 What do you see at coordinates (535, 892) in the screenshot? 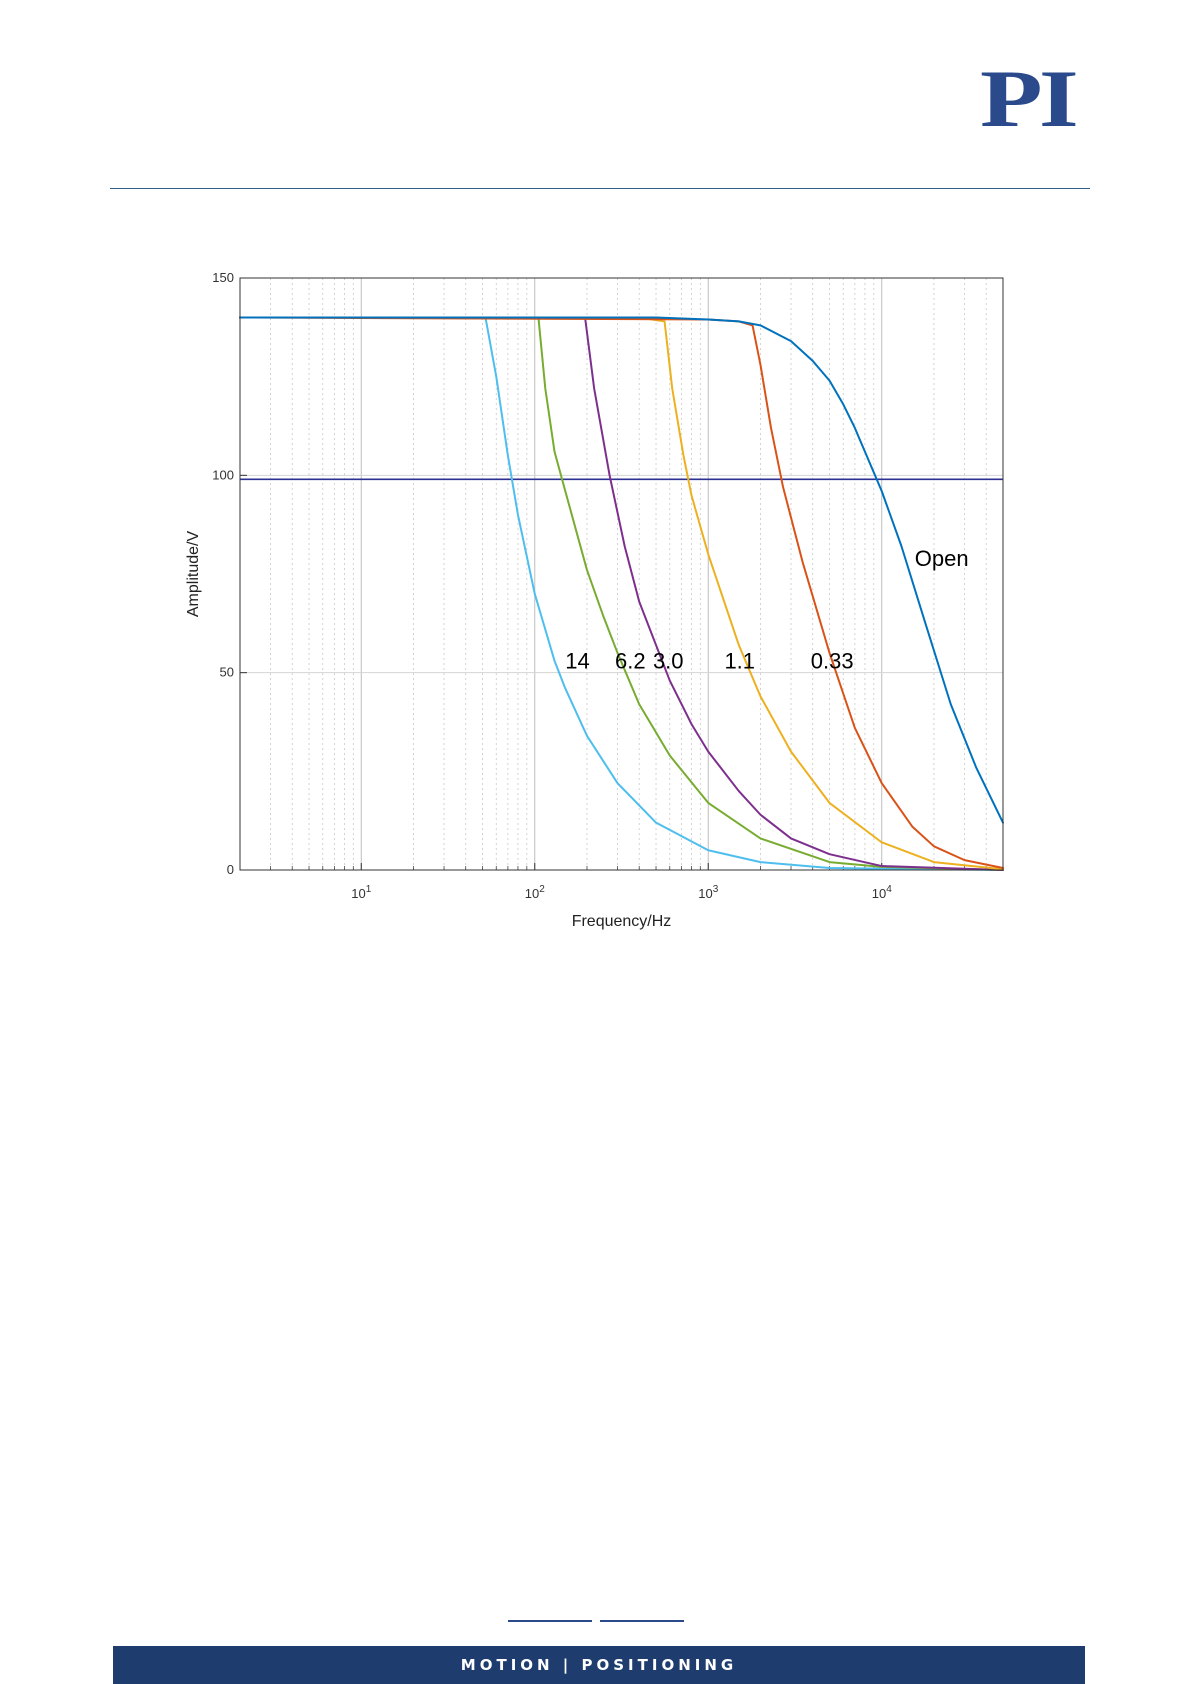
I see `x-tick-label: 10²` at bounding box center [535, 892].